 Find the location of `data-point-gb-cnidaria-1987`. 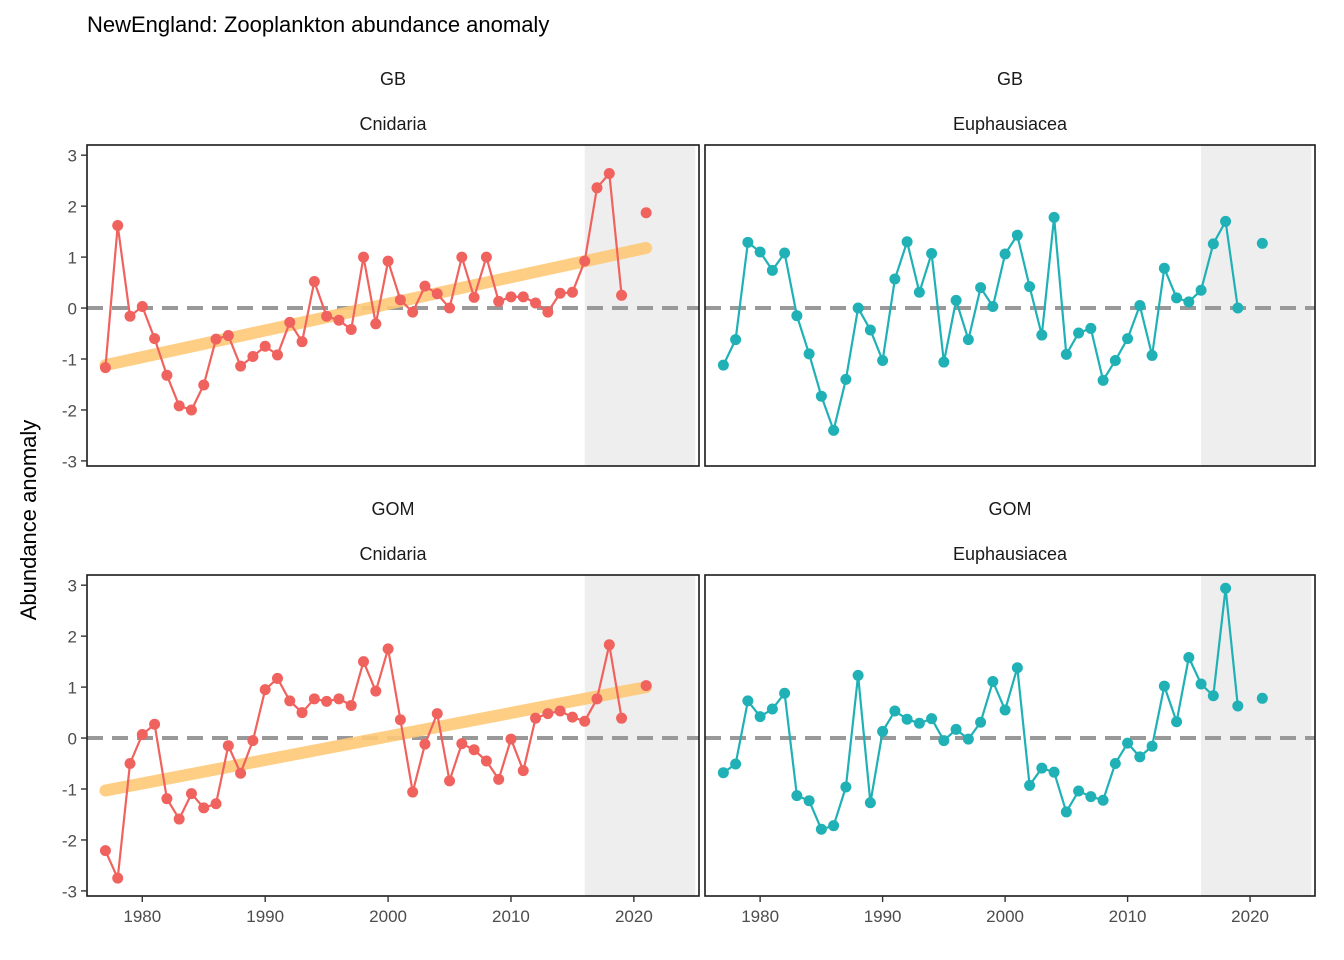

data-point-gb-cnidaria-1987 is located at coordinates (228, 336).